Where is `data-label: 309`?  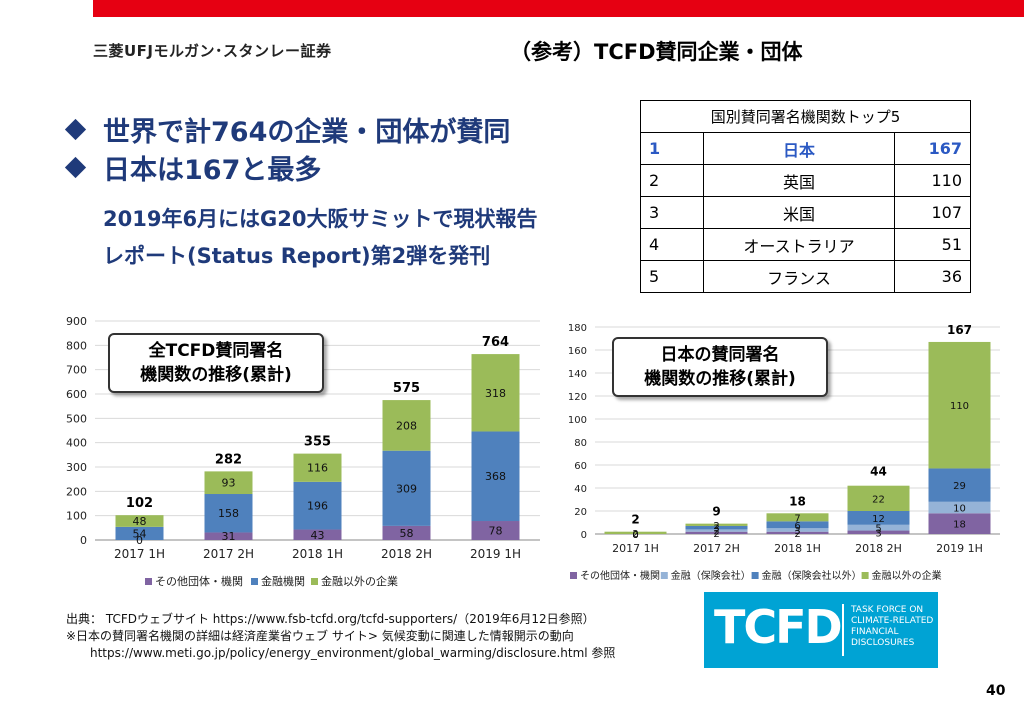 data-label: 309 is located at coordinates (406, 488).